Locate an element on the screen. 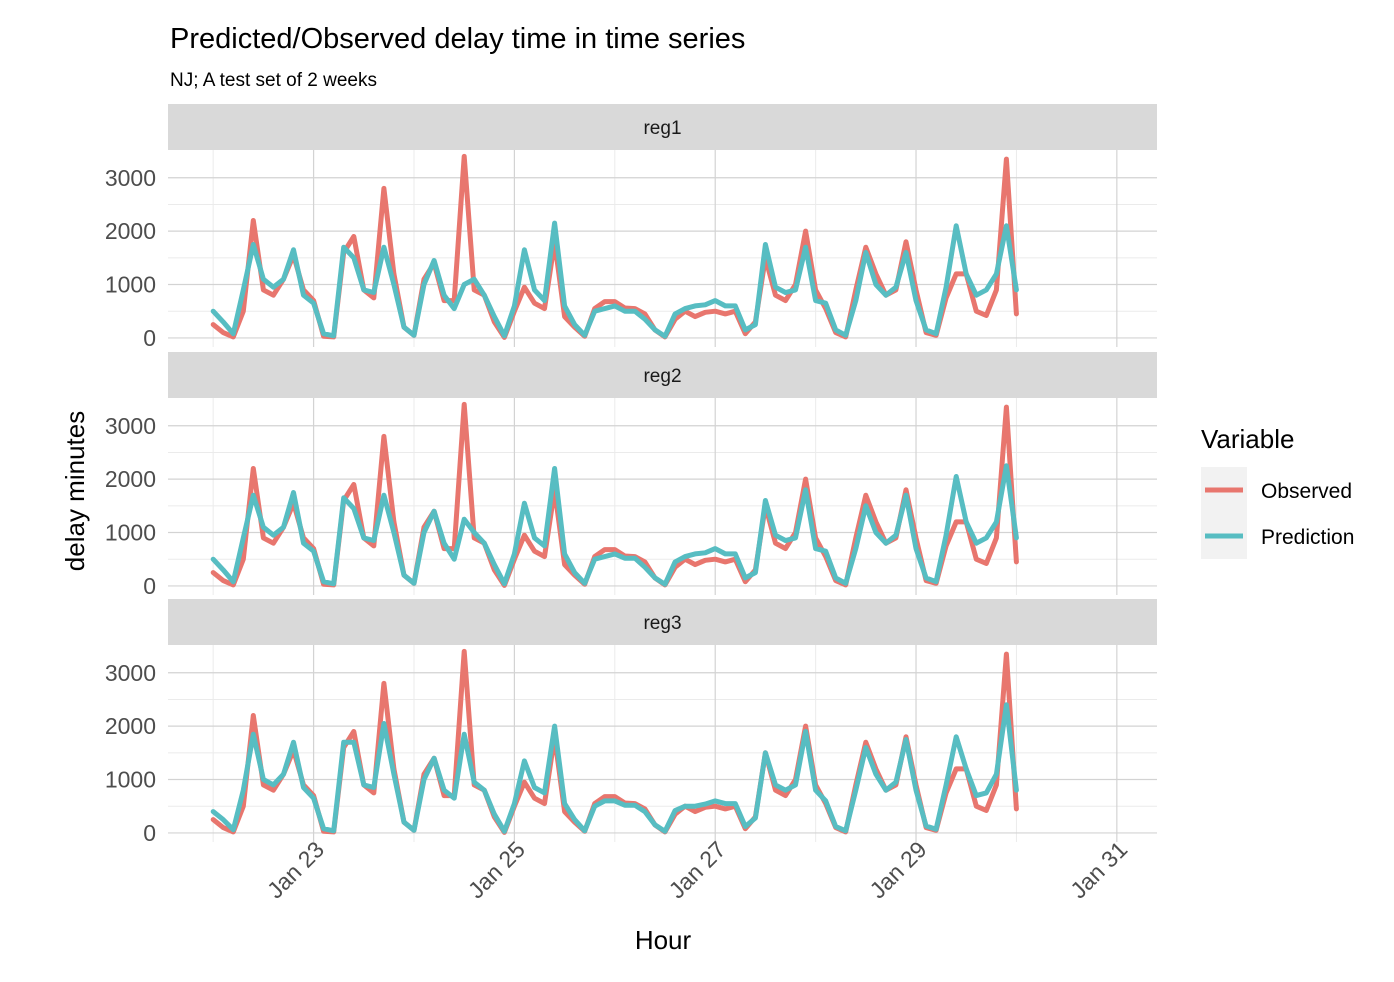  facet-strip-label: reg1 is located at coordinates (662, 128).